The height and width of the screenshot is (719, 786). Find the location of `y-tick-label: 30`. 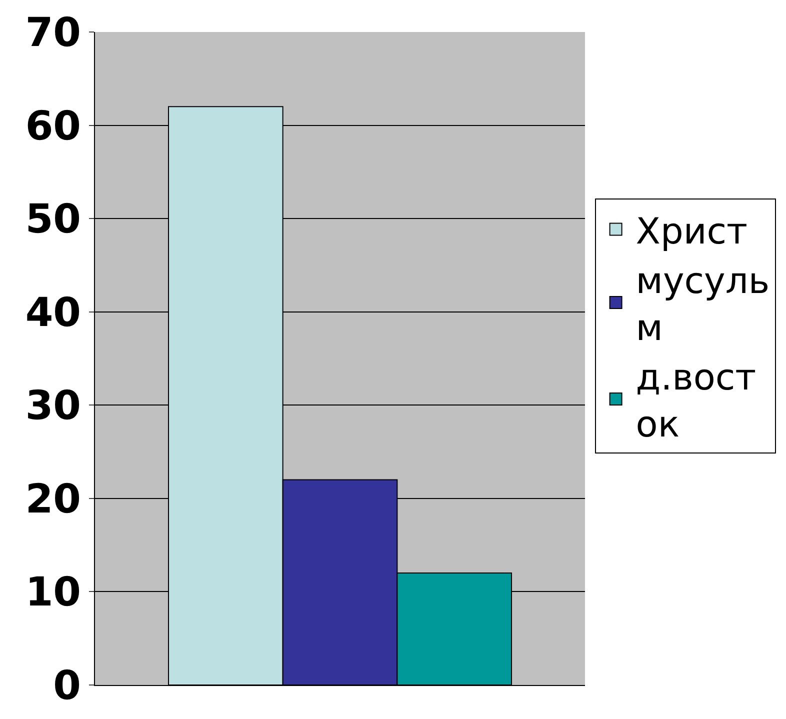

y-tick-label: 30 is located at coordinates (53, 406).